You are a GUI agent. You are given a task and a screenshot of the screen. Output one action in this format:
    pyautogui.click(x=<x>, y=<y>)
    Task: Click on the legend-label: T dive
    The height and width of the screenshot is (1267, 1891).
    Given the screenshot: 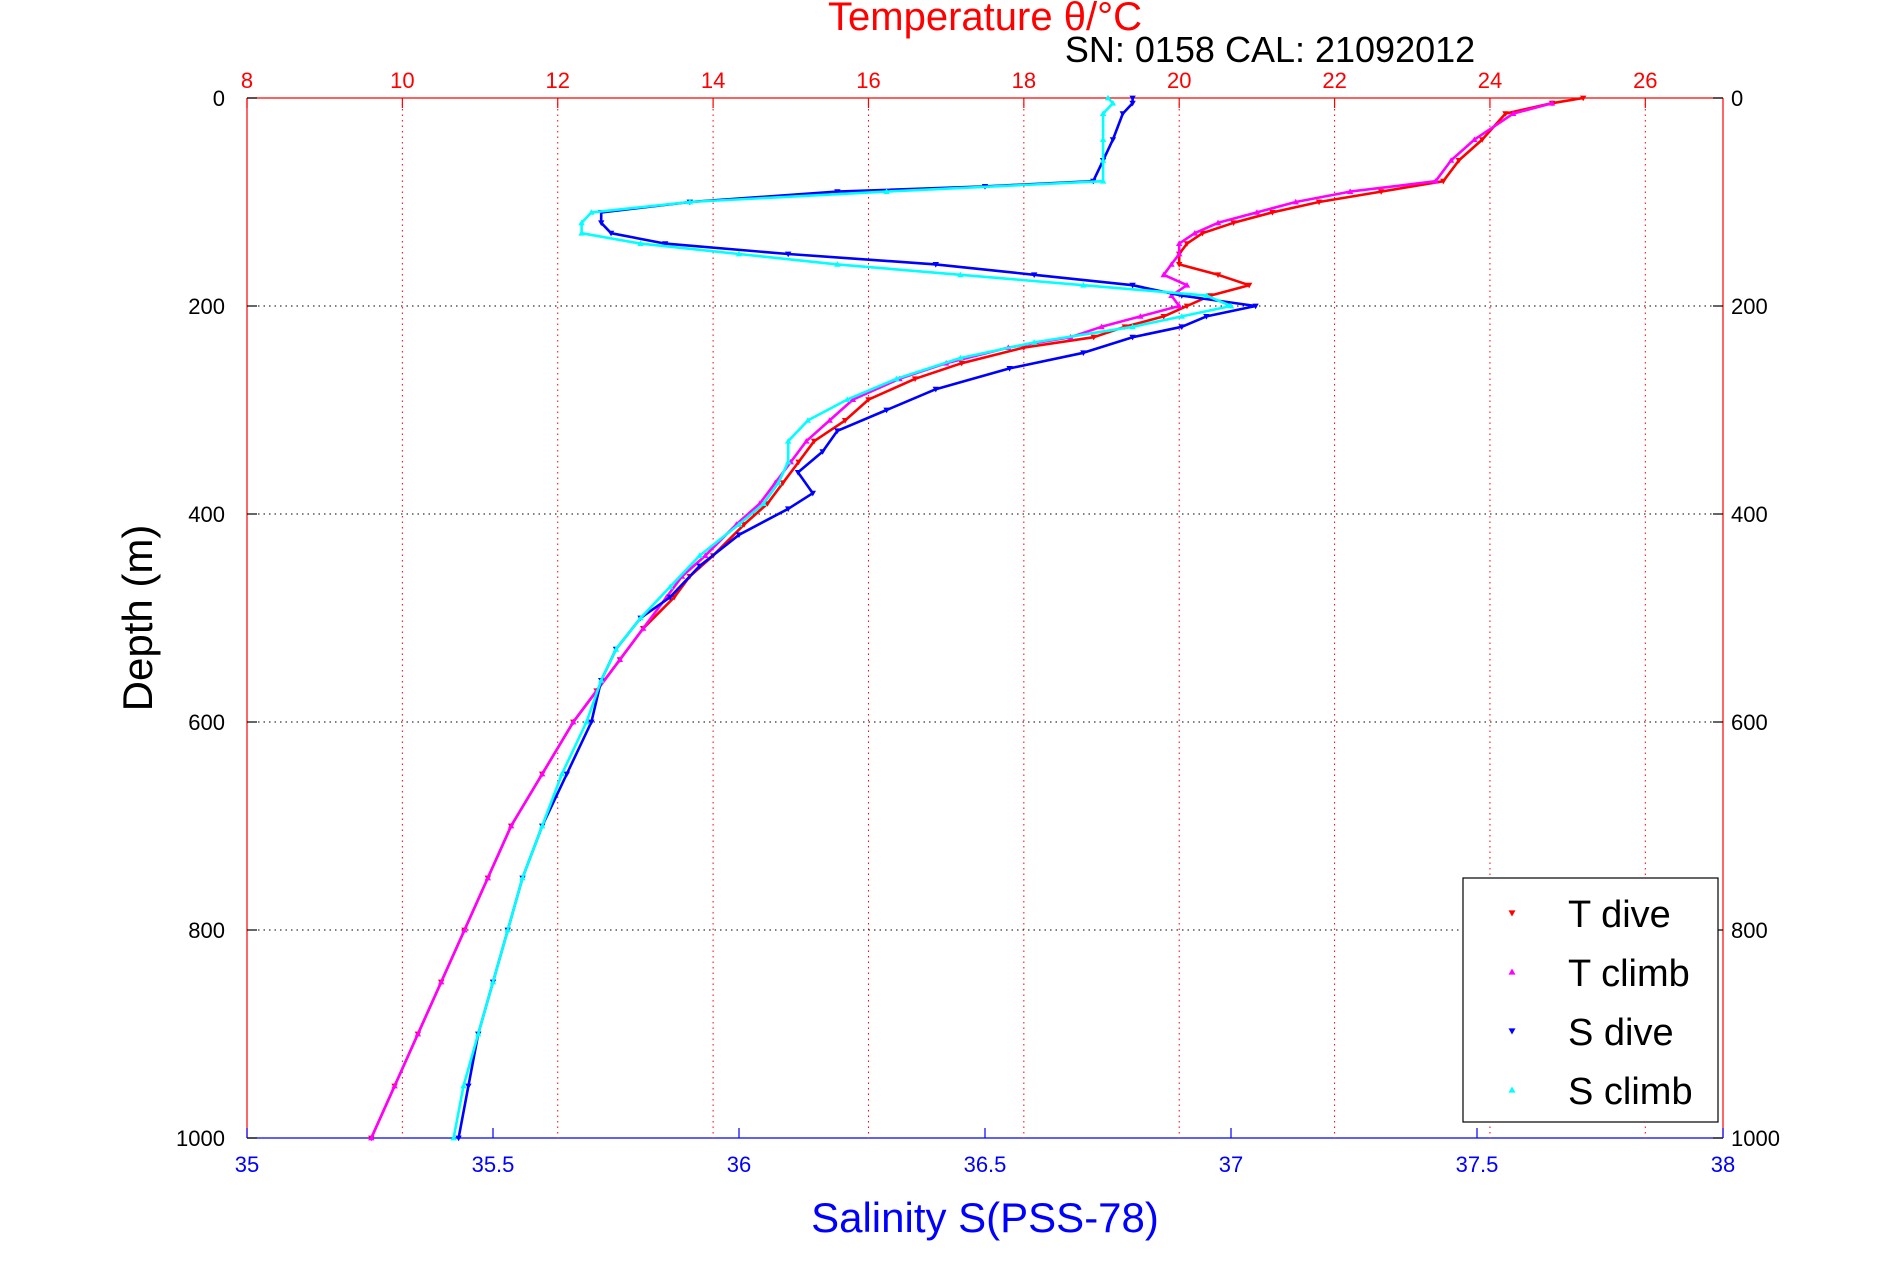 What is the action you would take?
    pyautogui.click(x=1619, y=915)
    